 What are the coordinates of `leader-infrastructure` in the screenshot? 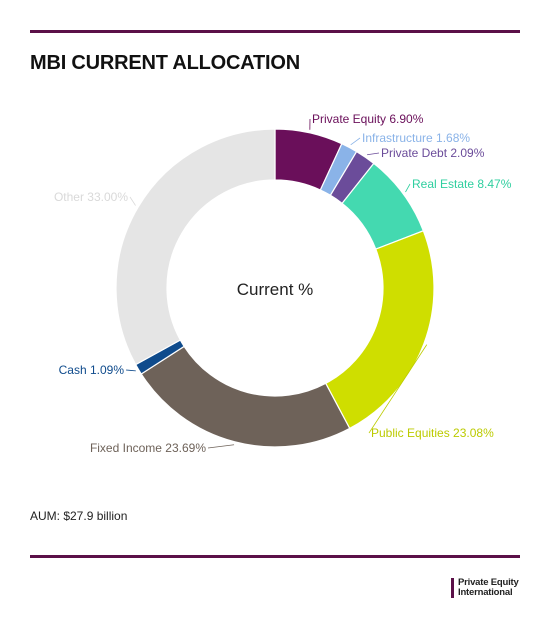 It's located at (355, 141).